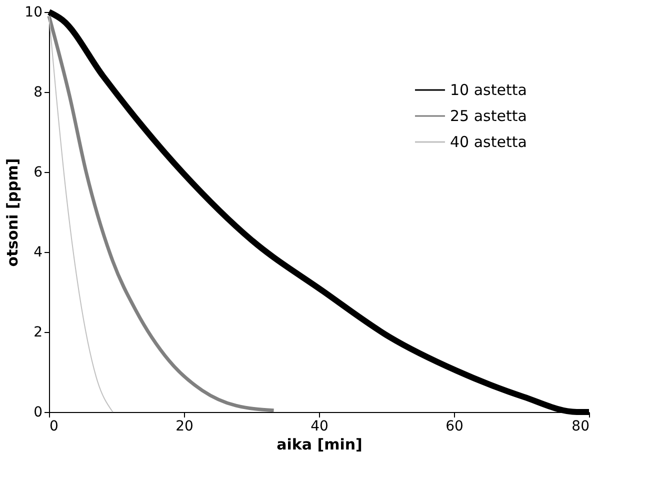 This screenshot has height=499, width=647. Describe the element at coordinates (581, 426) in the screenshot. I see `x-tick-label: 80` at that location.